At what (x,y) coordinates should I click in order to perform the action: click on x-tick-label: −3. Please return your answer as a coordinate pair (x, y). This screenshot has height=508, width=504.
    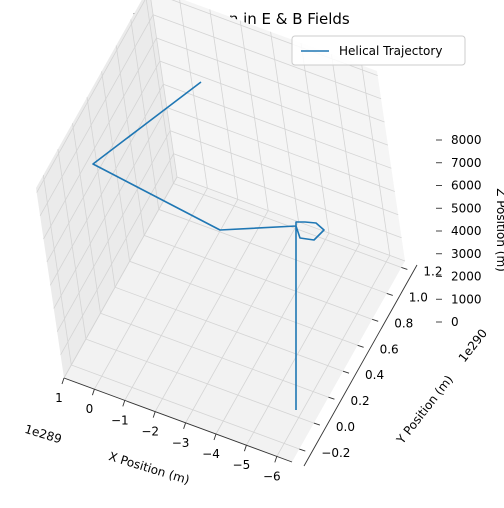
    Looking at the image, I should click on (181, 443).